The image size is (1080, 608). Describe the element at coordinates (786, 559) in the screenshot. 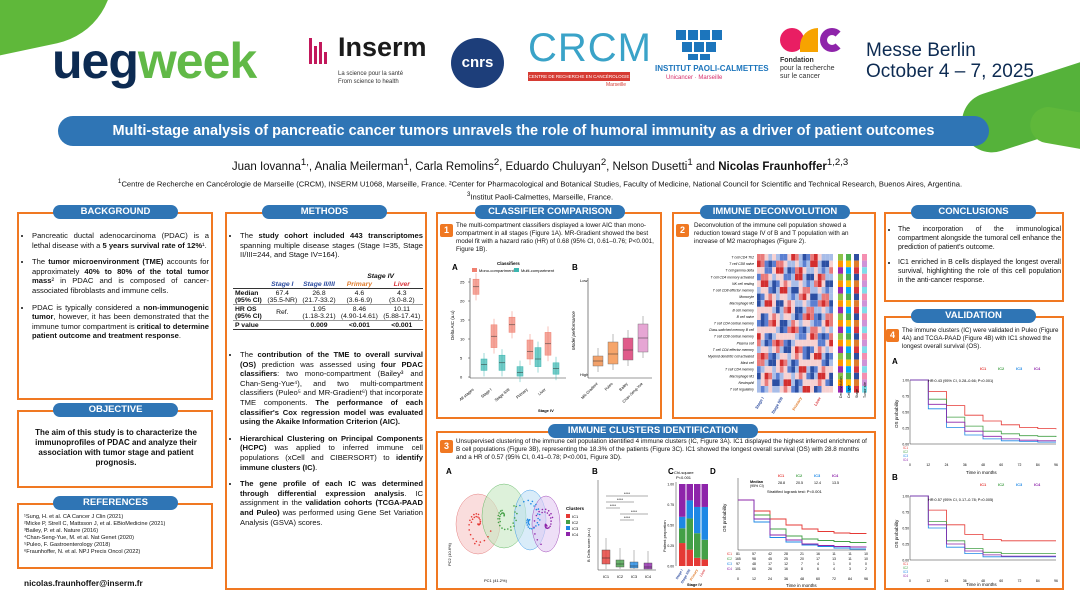

I see `km-risk-count: 25` at that location.